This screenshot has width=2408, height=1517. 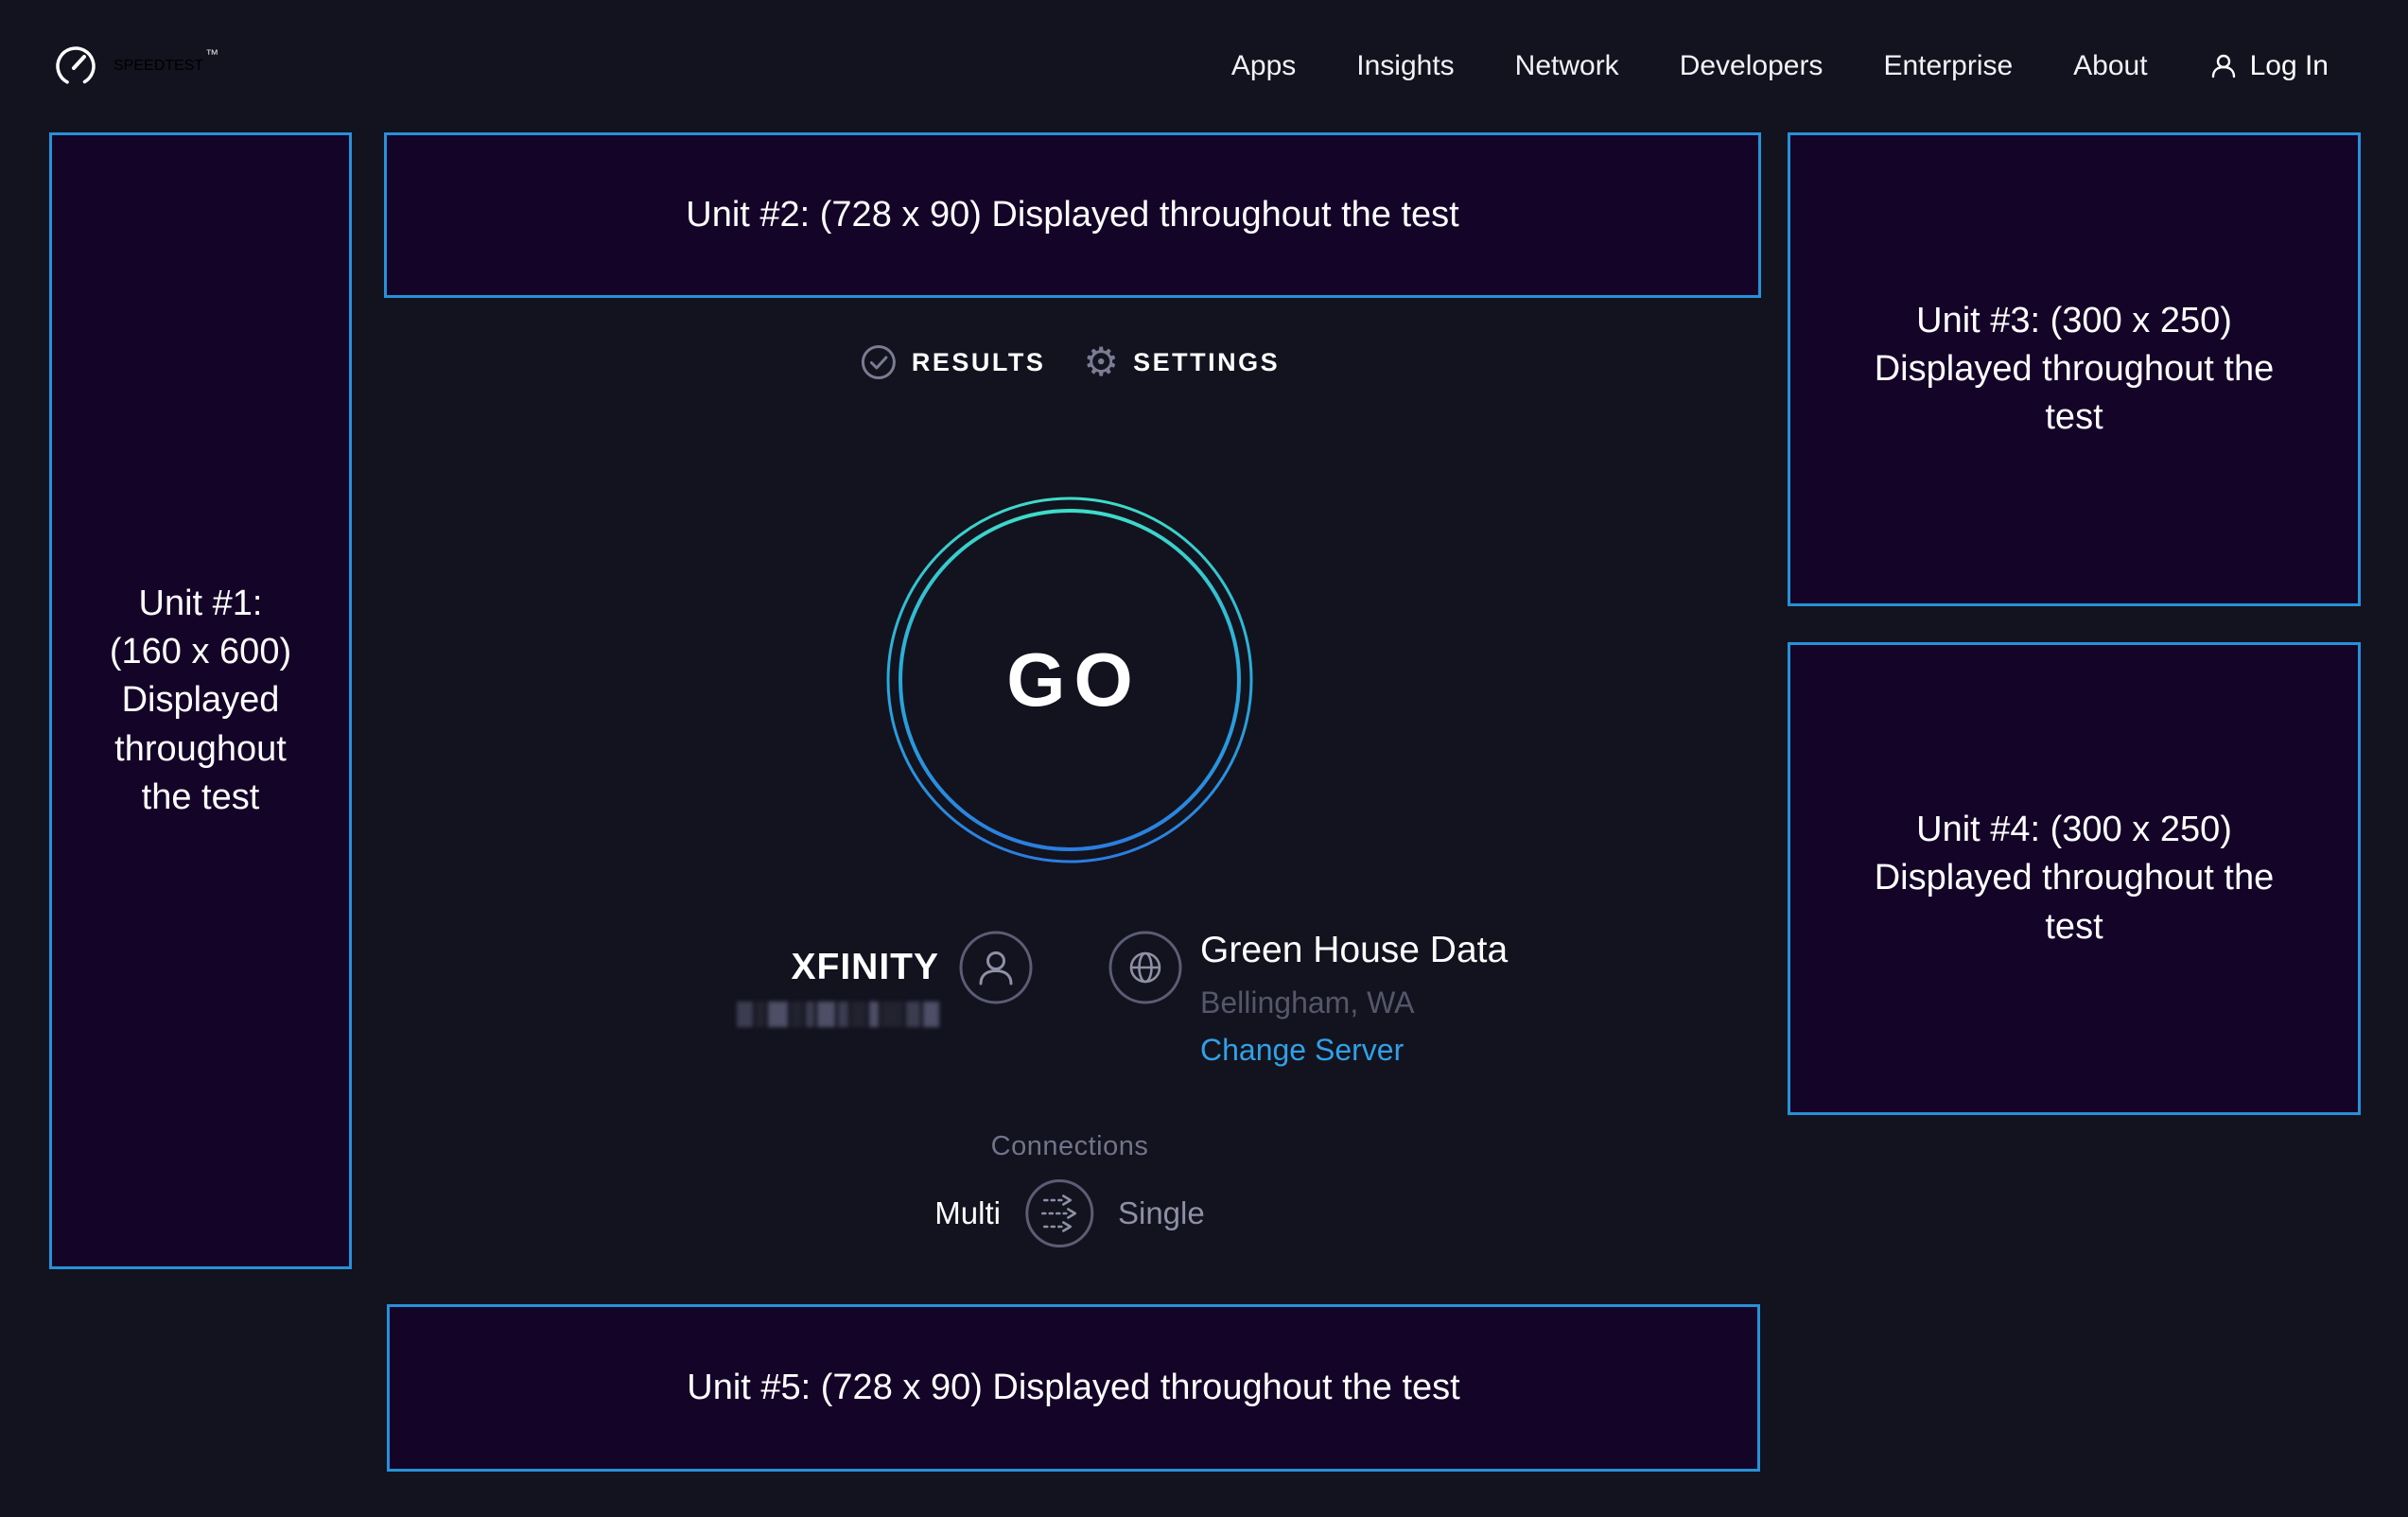 I want to click on isp-user-icon, so click(x=996, y=968).